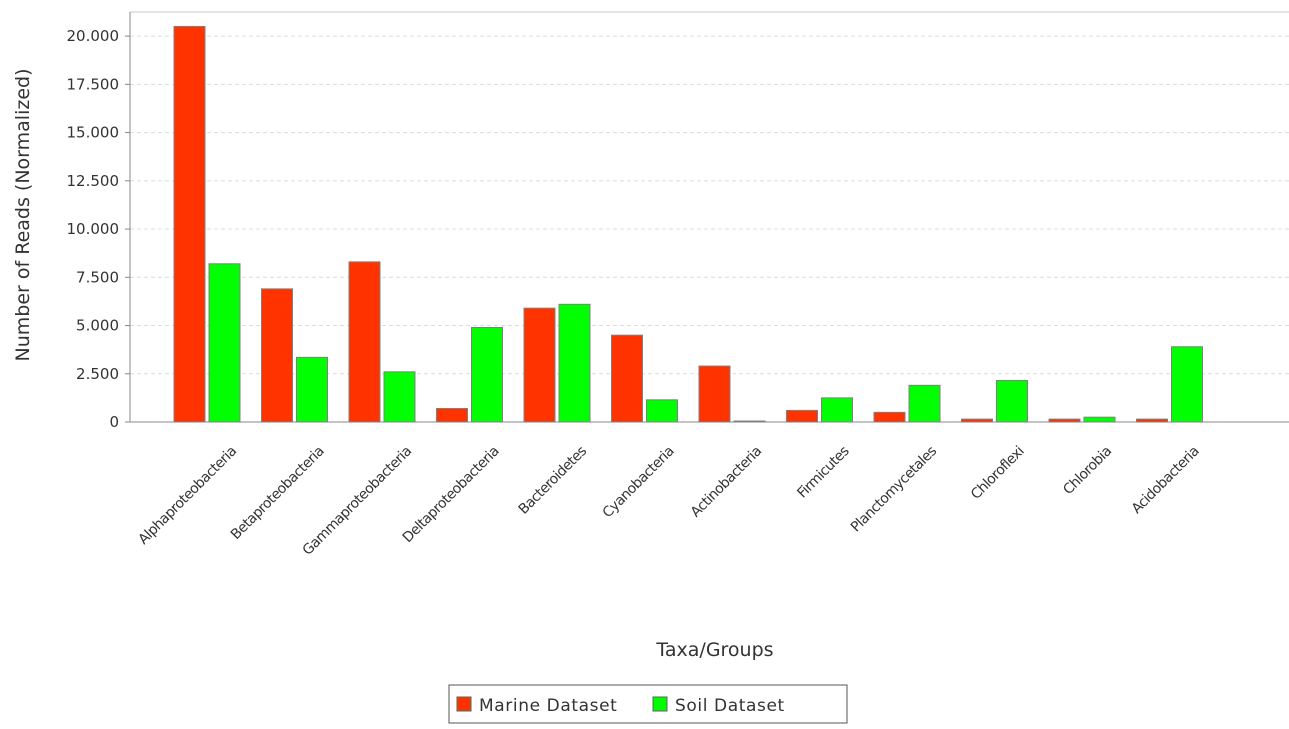  I want to click on y-tick-label: 7.500, so click(97, 277).